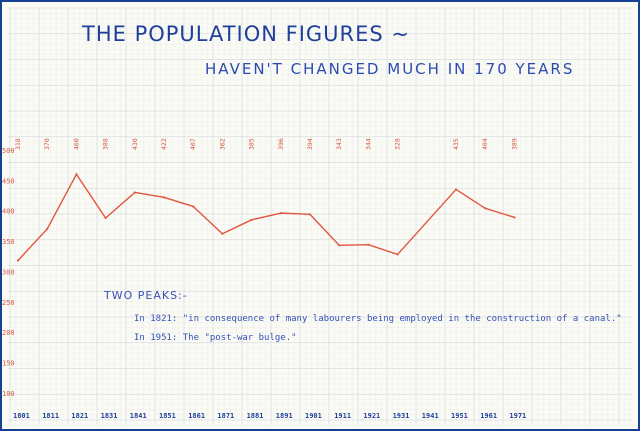 Image resolution: width=640 pixels, height=431 pixels. Describe the element at coordinates (79, 416) in the screenshot. I see `x-tick-label: 1821` at that location.